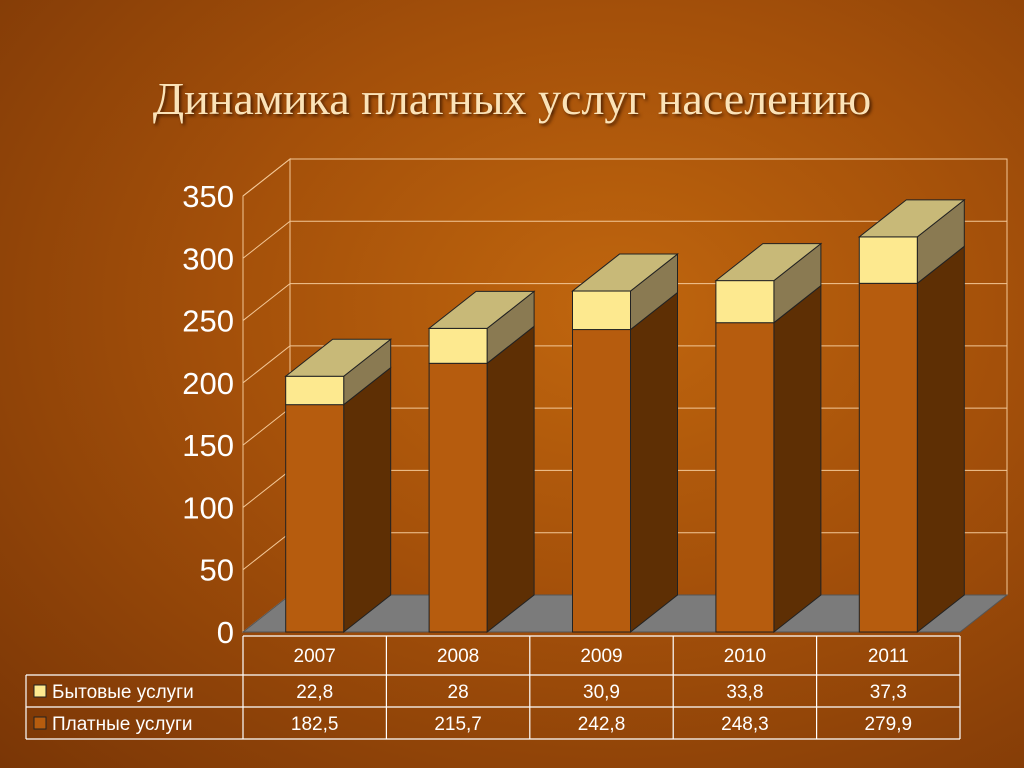  Describe the element at coordinates (315, 656) in the screenshot. I see `table-header-2007: 2007` at that location.